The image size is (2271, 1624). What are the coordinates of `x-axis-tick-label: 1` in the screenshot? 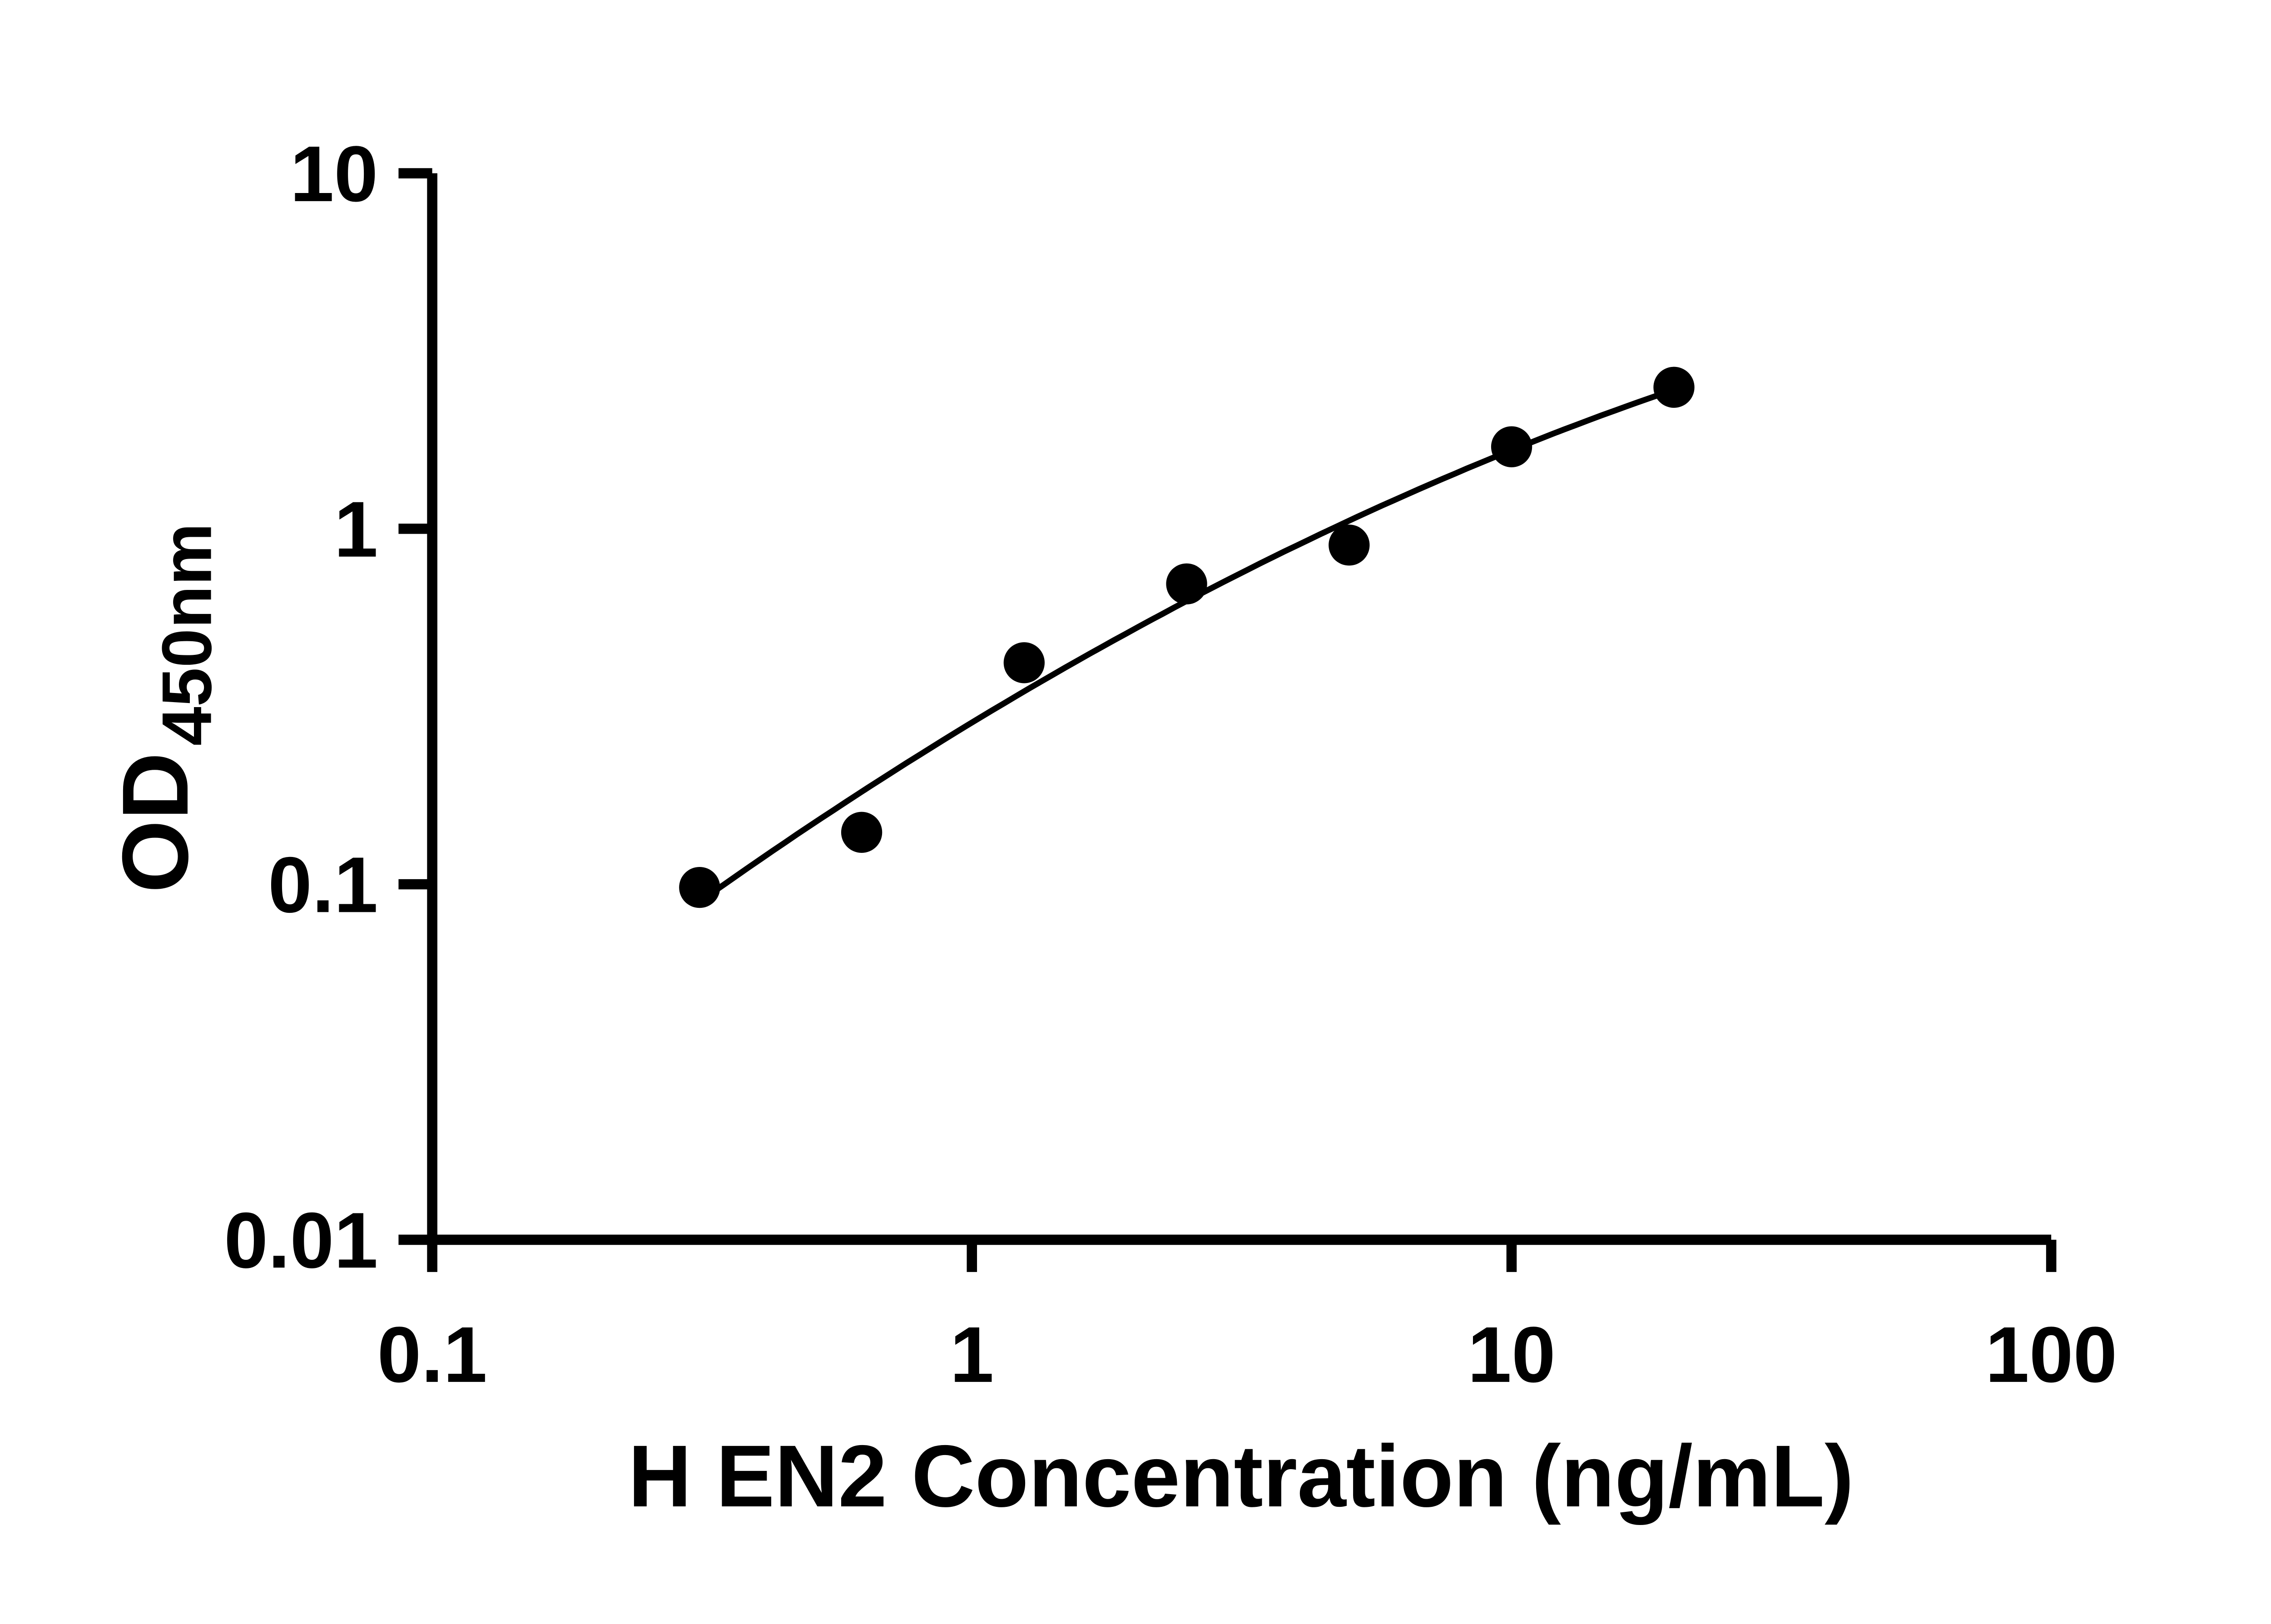 It's located at (972, 1354).